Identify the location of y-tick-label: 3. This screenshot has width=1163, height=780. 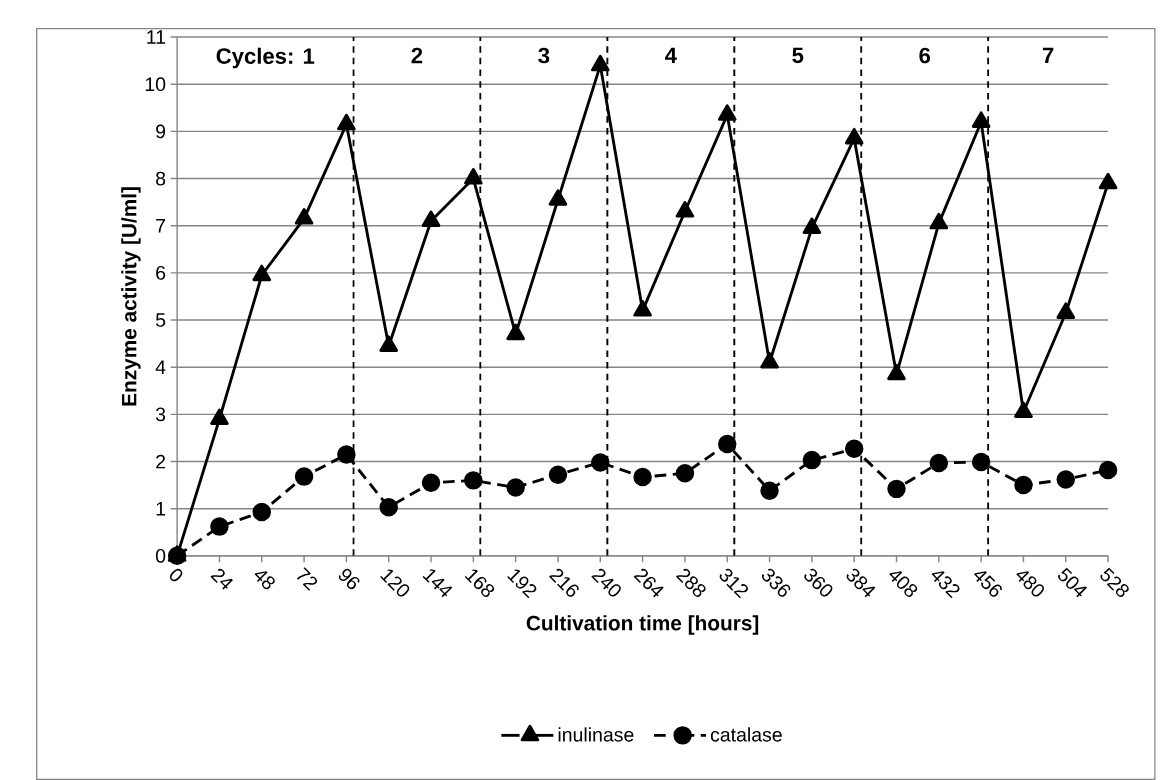
(160, 414).